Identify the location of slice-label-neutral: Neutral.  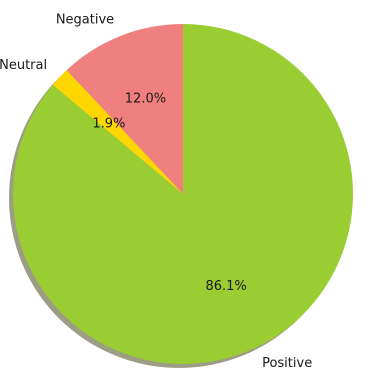
(23, 65).